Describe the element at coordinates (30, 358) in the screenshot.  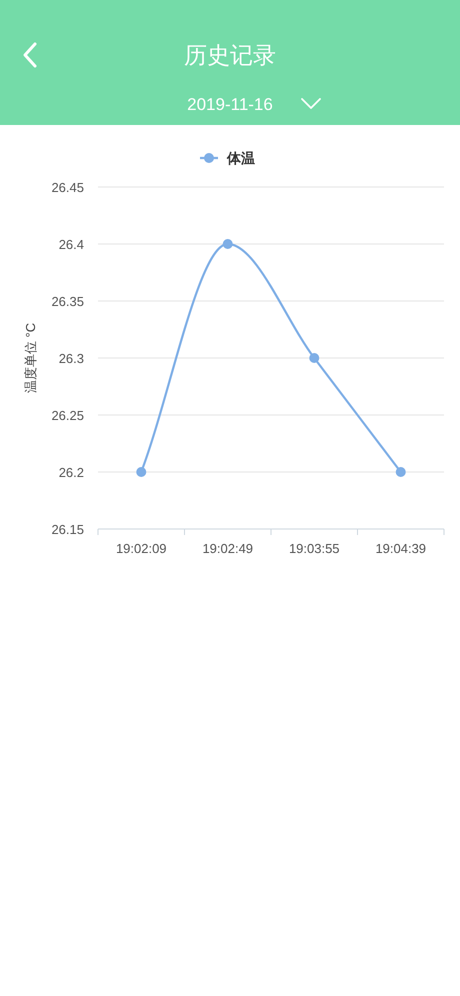
I see `y-axis-title: 温度单位 °C` at that location.